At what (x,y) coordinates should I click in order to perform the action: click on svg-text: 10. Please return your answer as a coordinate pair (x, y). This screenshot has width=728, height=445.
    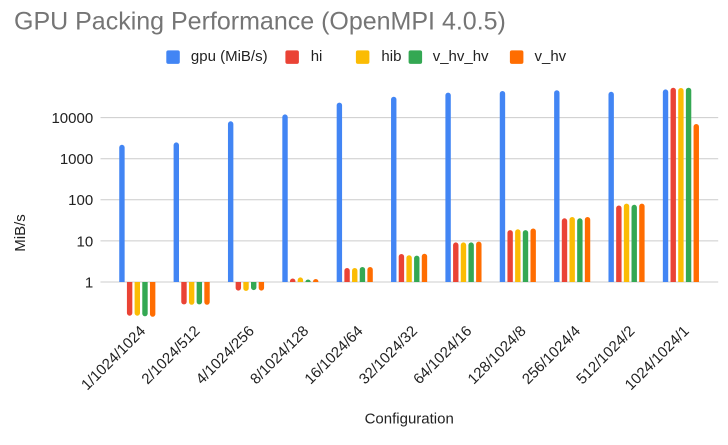
    Looking at the image, I should click on (85, 241).